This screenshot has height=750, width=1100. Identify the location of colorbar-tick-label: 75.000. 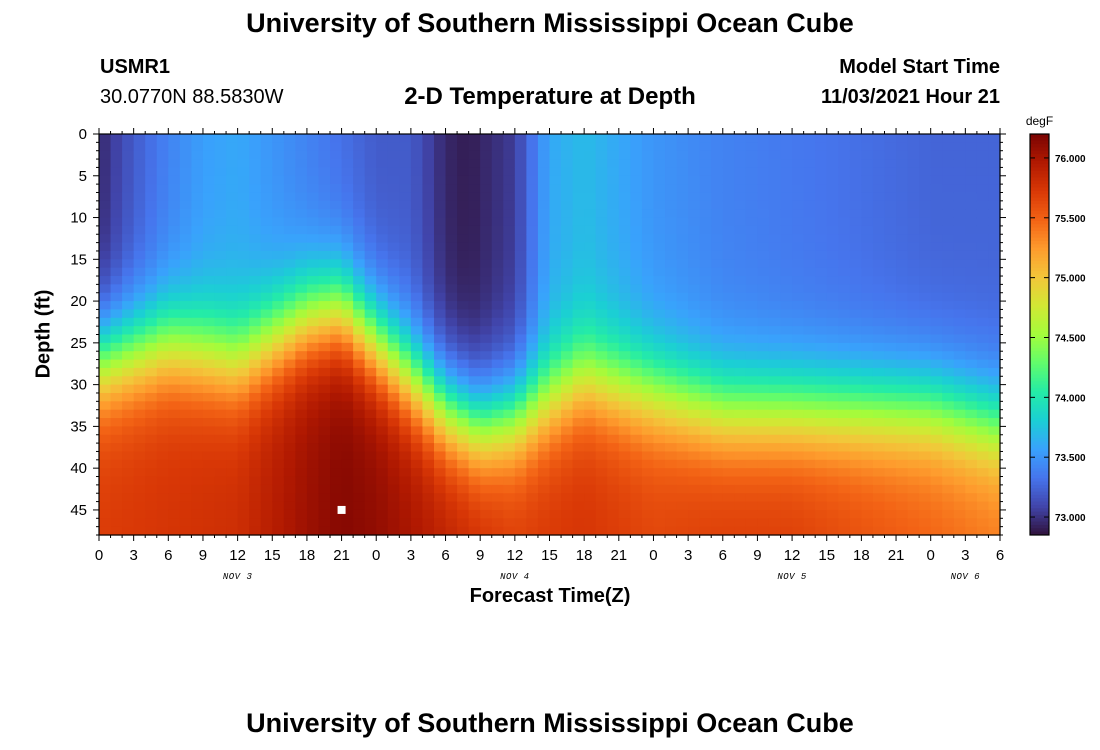
(1070, 279).